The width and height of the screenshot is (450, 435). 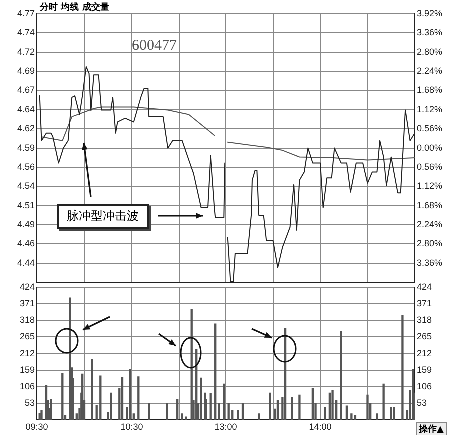 I want to click on y-tick-label: 53, so click(x=29, y=403).